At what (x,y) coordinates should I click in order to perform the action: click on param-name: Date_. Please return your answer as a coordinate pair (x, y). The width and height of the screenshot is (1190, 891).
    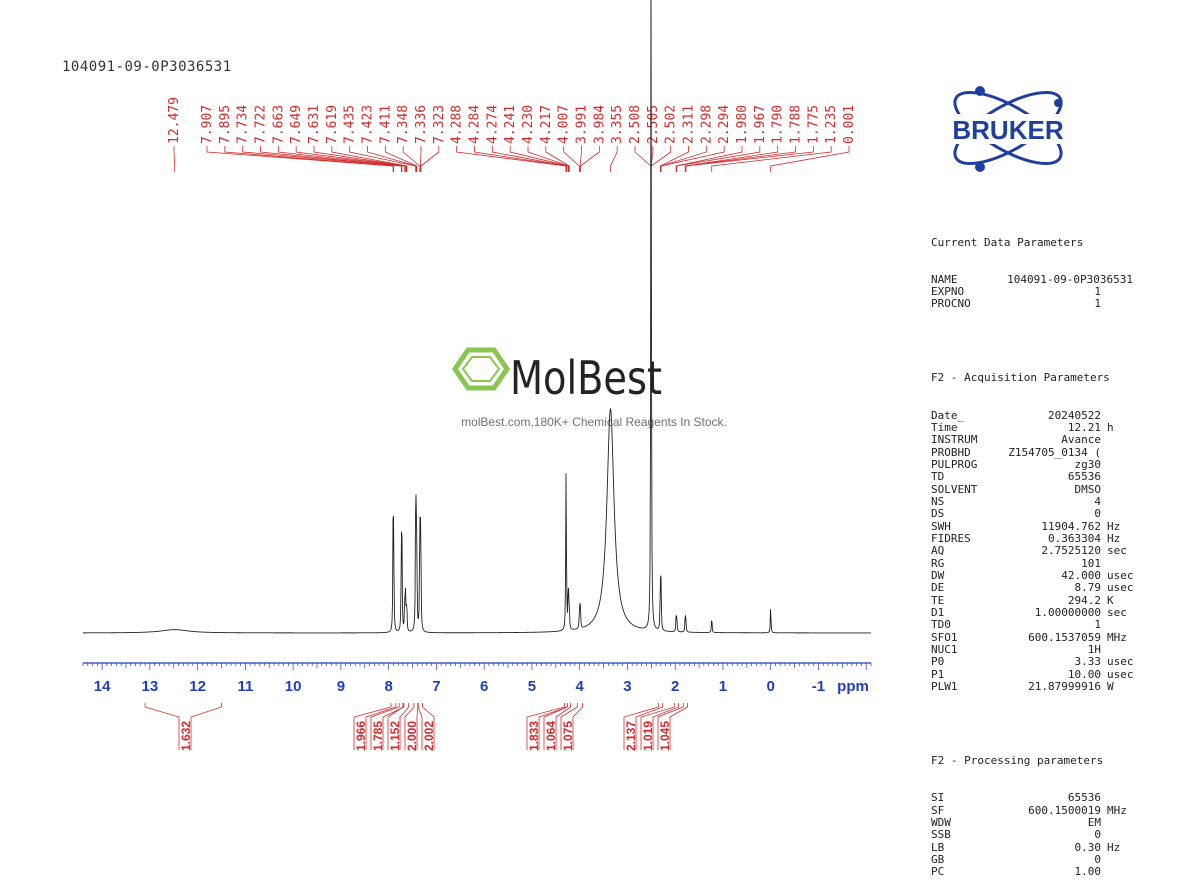
    Looking at the image, I should click on (948, 415).